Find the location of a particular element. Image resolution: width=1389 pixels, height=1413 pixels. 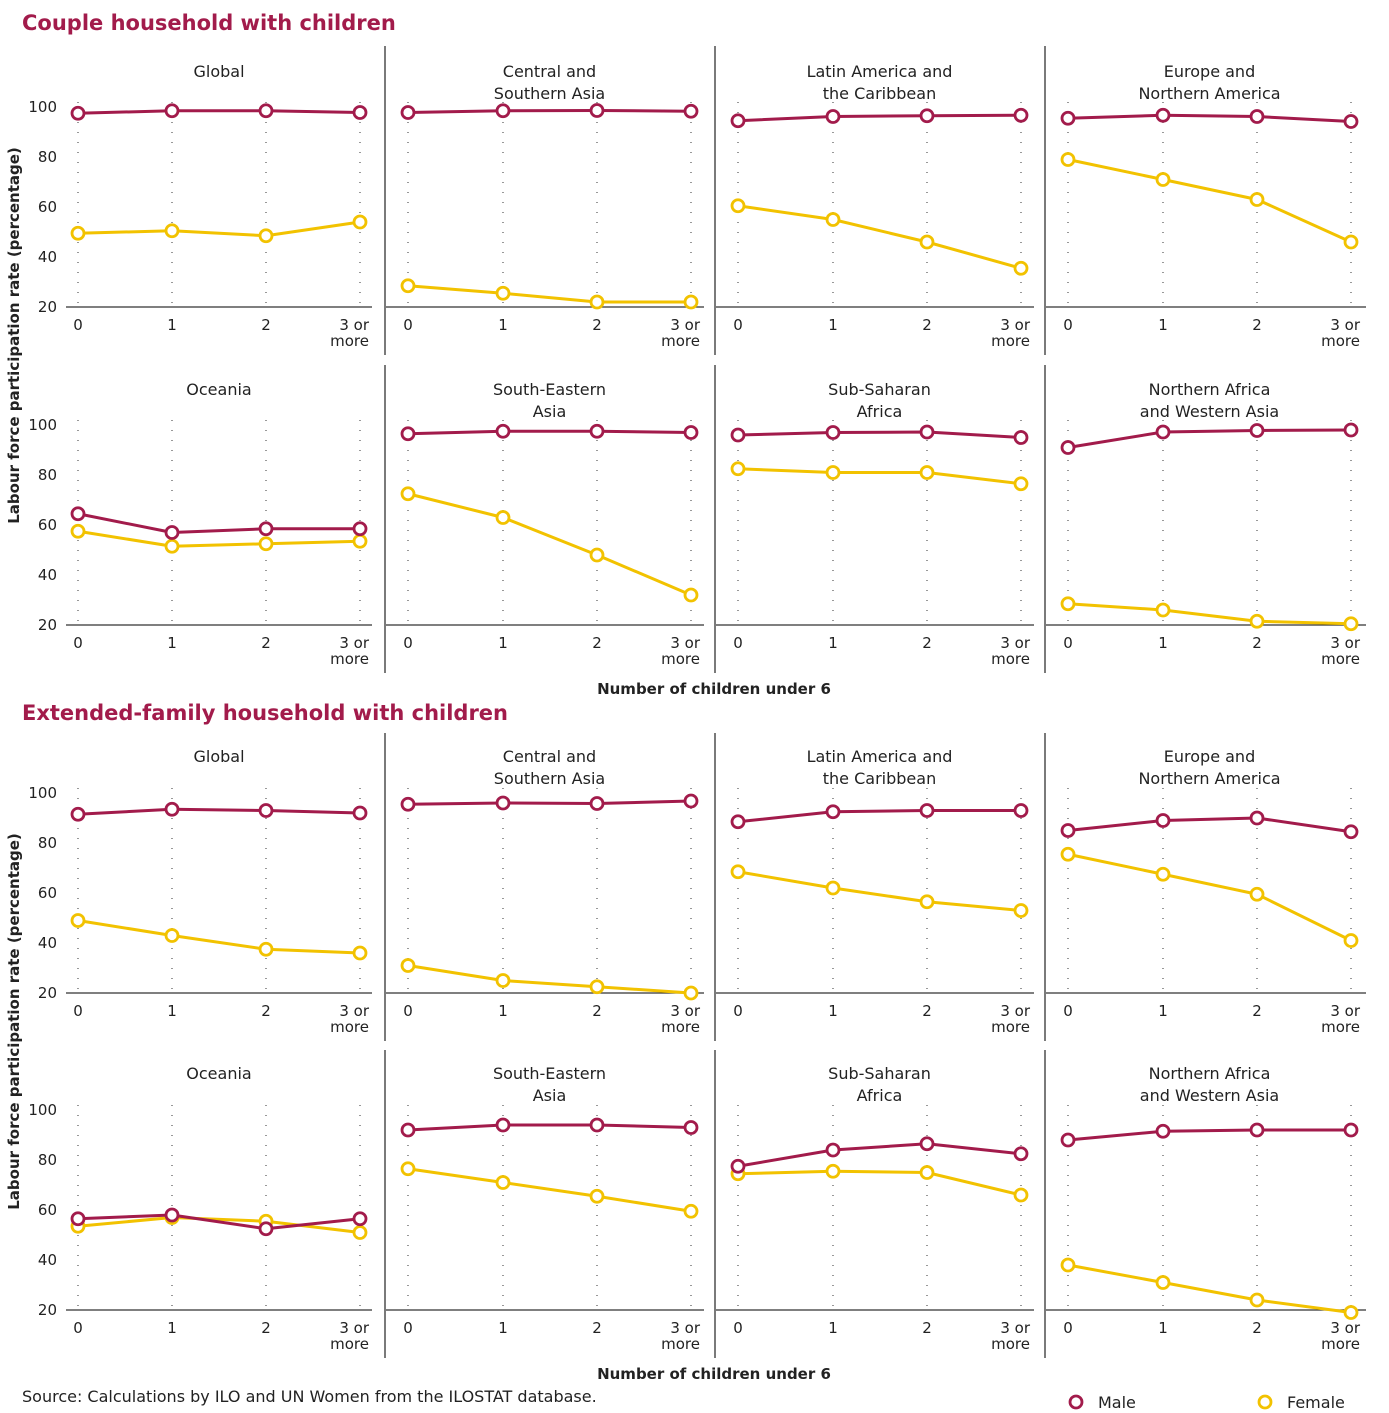

y-tick-label: 60 is located at coordinates (47, 525).